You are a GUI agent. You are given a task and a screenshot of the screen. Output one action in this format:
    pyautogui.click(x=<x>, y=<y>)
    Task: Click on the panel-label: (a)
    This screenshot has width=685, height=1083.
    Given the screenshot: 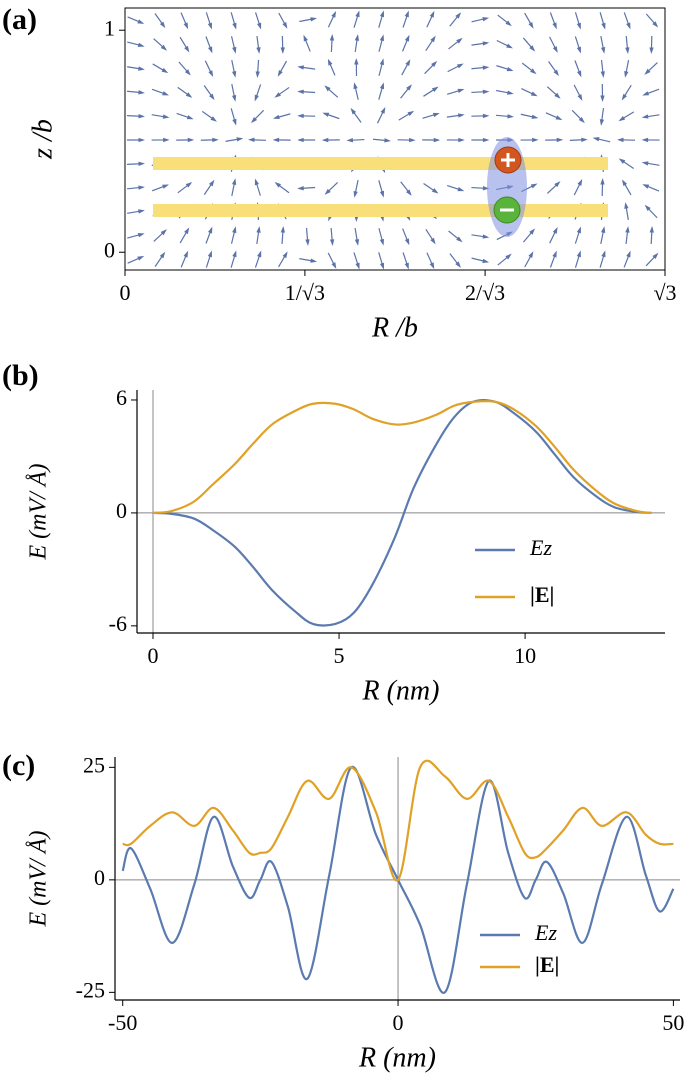 What is the action you would take?
    pyautogui.click(x=19, y=19)
    